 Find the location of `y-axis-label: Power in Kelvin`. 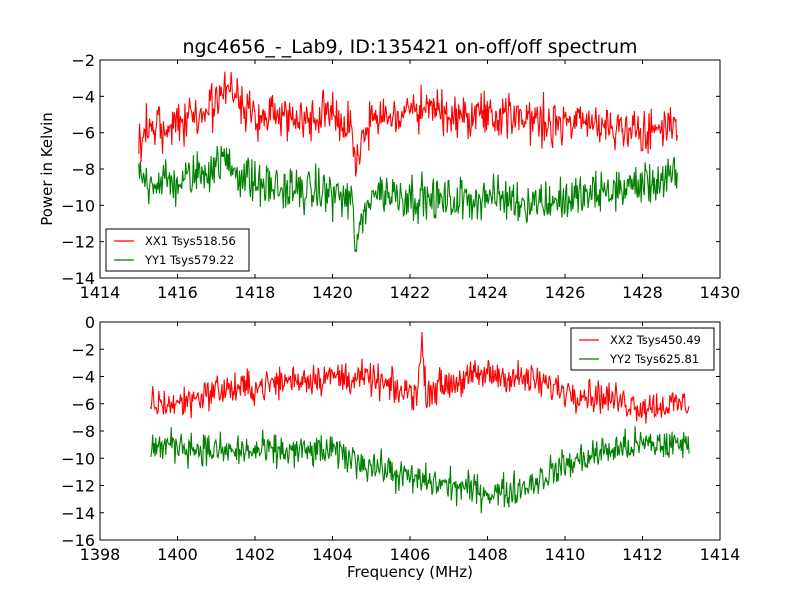

y-axis-label: Power in Kelvin is located at coordinates (47, 169).